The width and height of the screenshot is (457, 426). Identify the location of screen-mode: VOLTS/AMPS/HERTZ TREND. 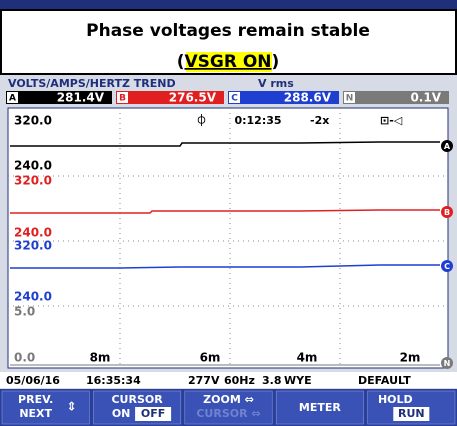
(92, 83).